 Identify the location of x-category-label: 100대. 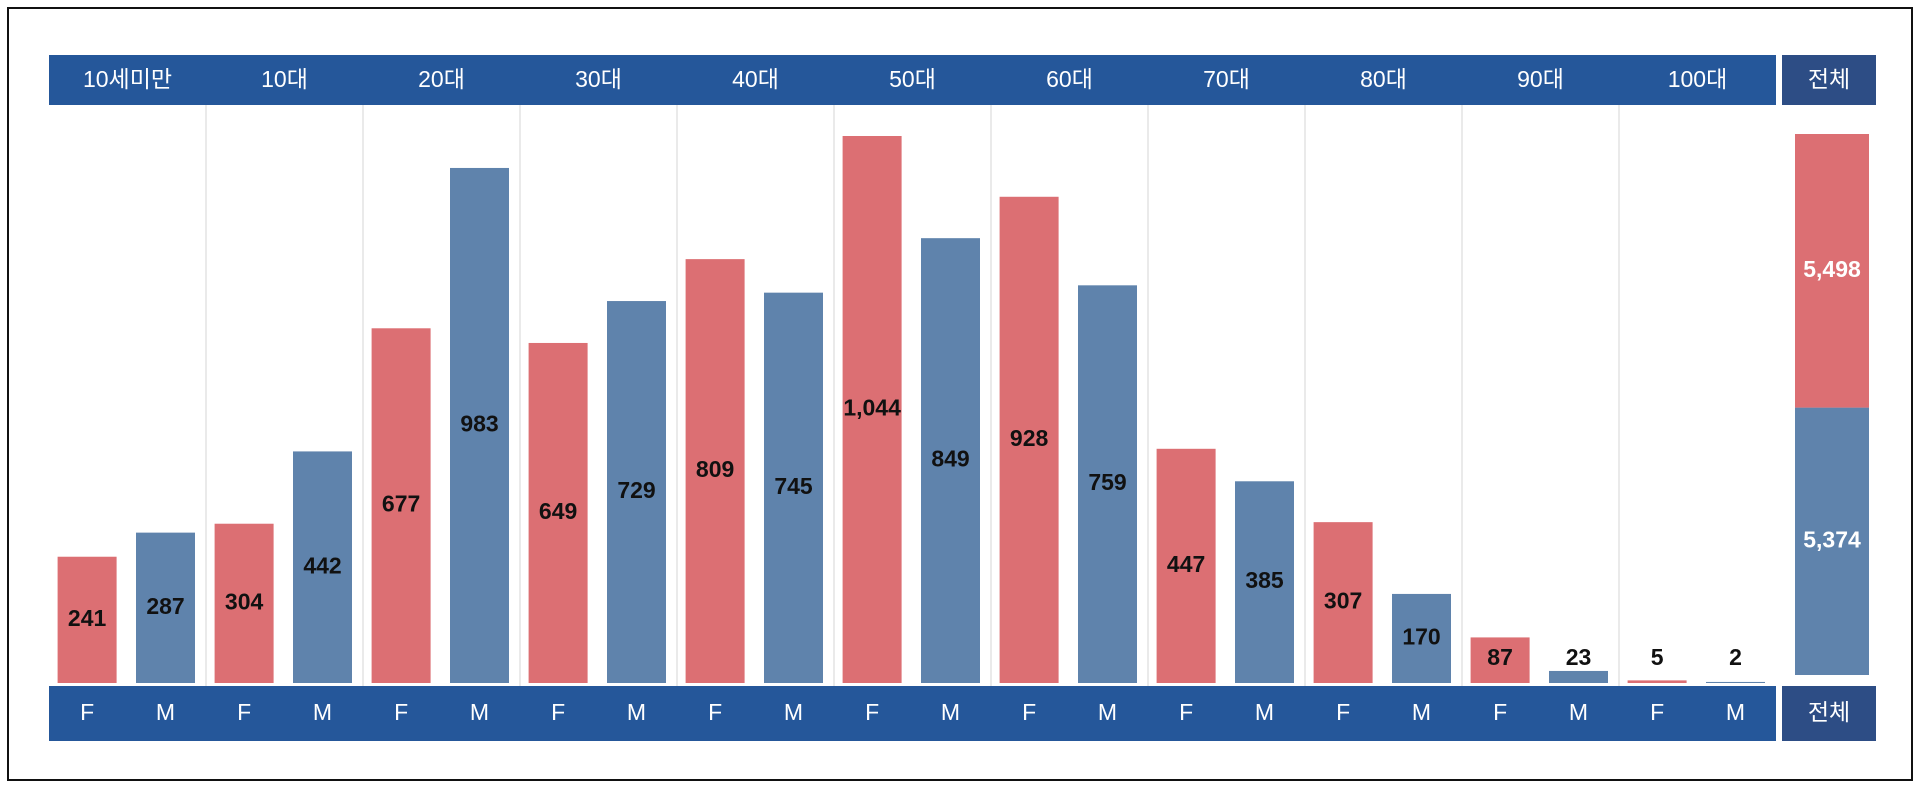
(1698, 79).